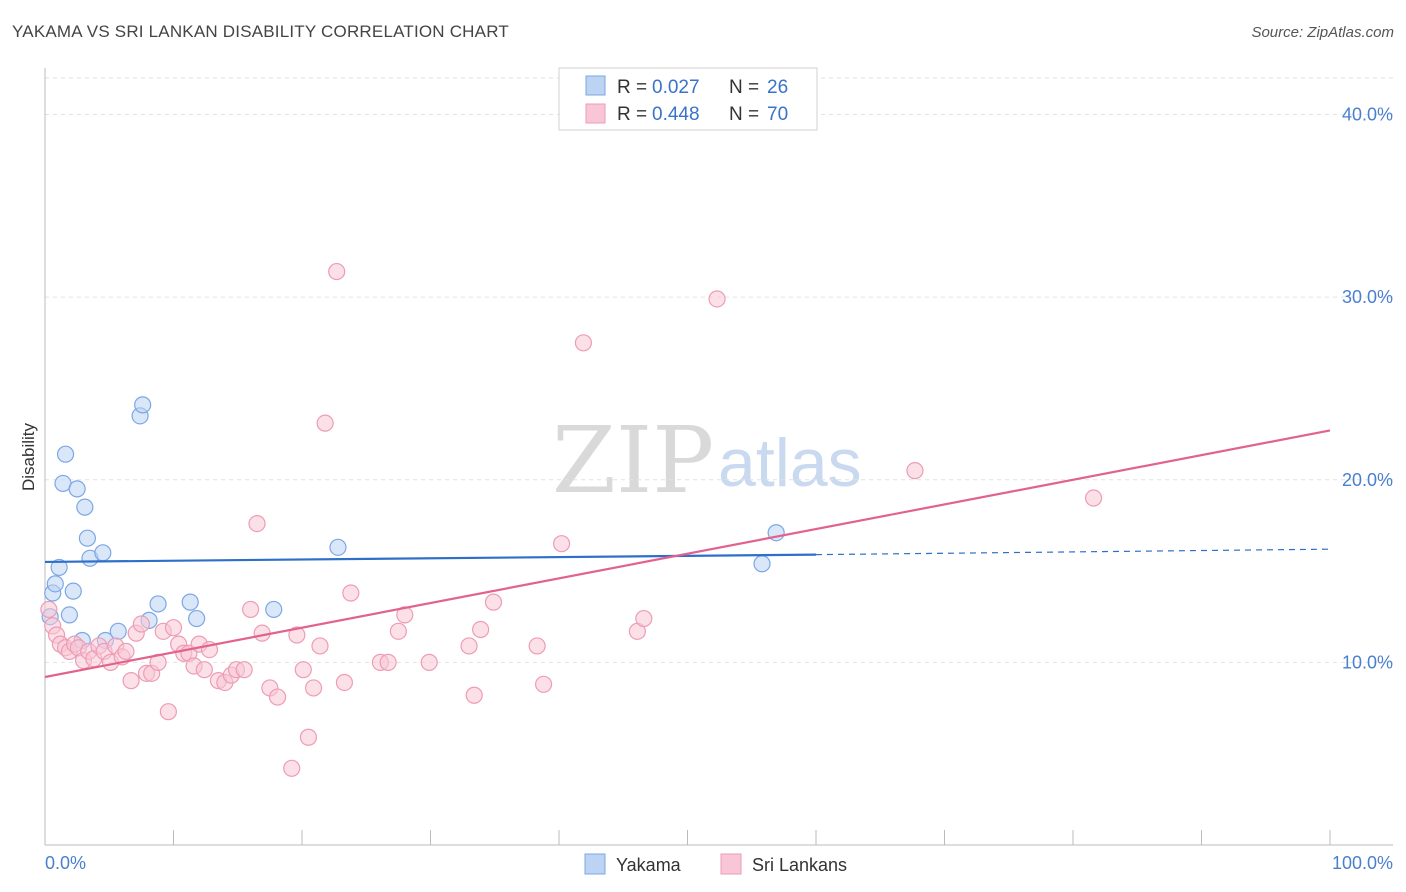 Image resolution: width=1406 pixels, height=892 pixels. I want to click on legend-swatch-yakama, so click(595, 85).